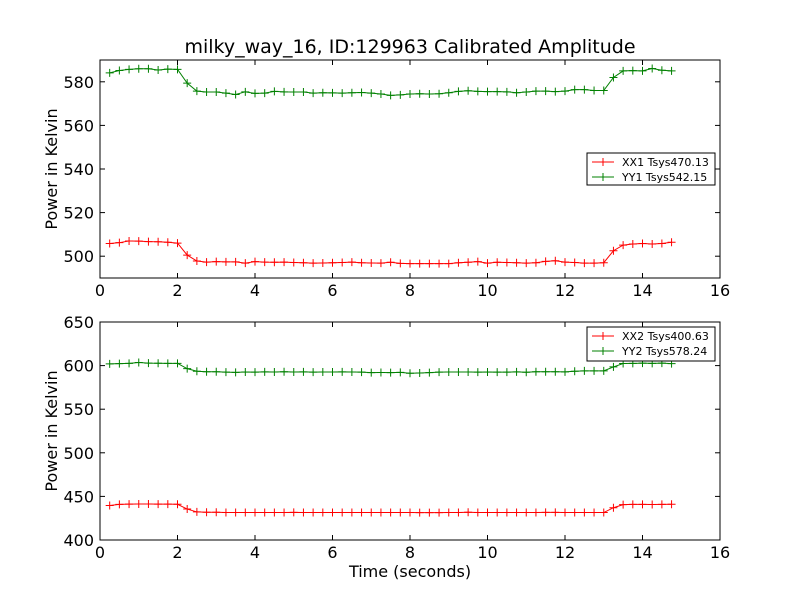 Image resolution: width=800 pixels, height=600 pixels. What do you see at coordinates (332, 290) in the screenshot?
I see `chart0-x-tick-label: 6` at bounding box center [332, 290].